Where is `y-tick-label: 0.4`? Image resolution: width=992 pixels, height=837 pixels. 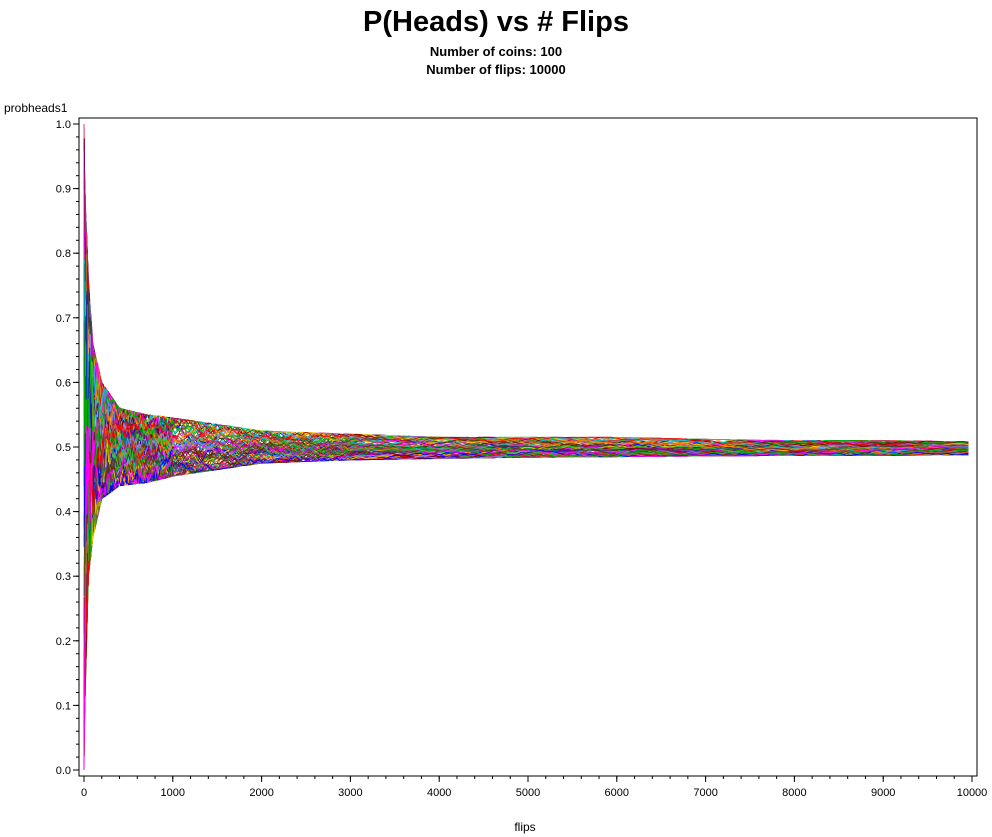 y-tick-label: 0.4 is located at coordinates (63, 513).